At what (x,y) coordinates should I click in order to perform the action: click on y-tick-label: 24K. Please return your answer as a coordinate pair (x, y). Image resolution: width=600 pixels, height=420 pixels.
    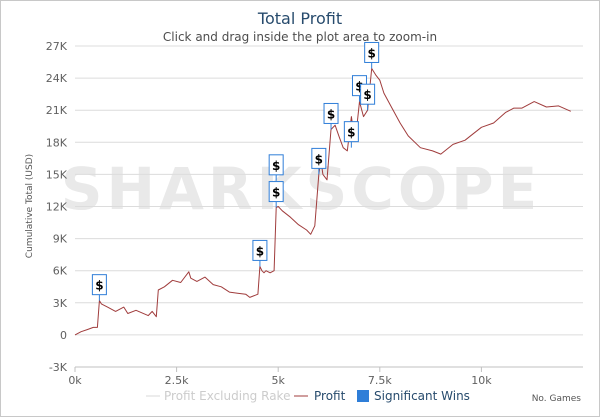
    Looking at the image, I should click on (57, 78).